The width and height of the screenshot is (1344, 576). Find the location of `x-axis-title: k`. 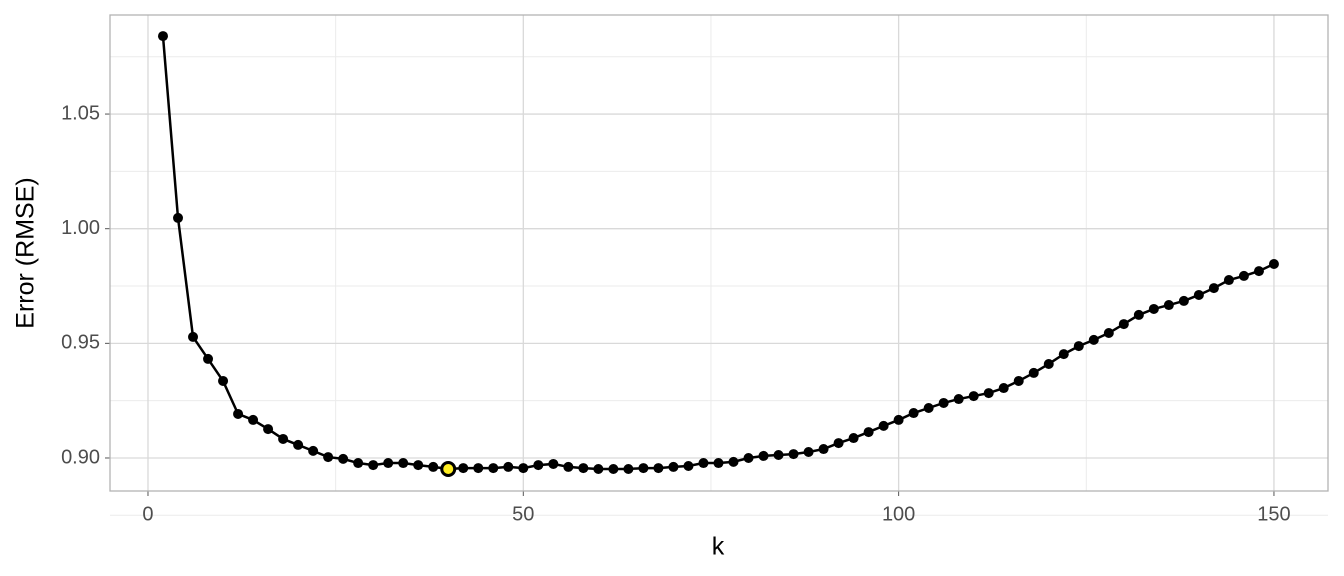

x-axis-title: k is located at coordinates (718, 547).